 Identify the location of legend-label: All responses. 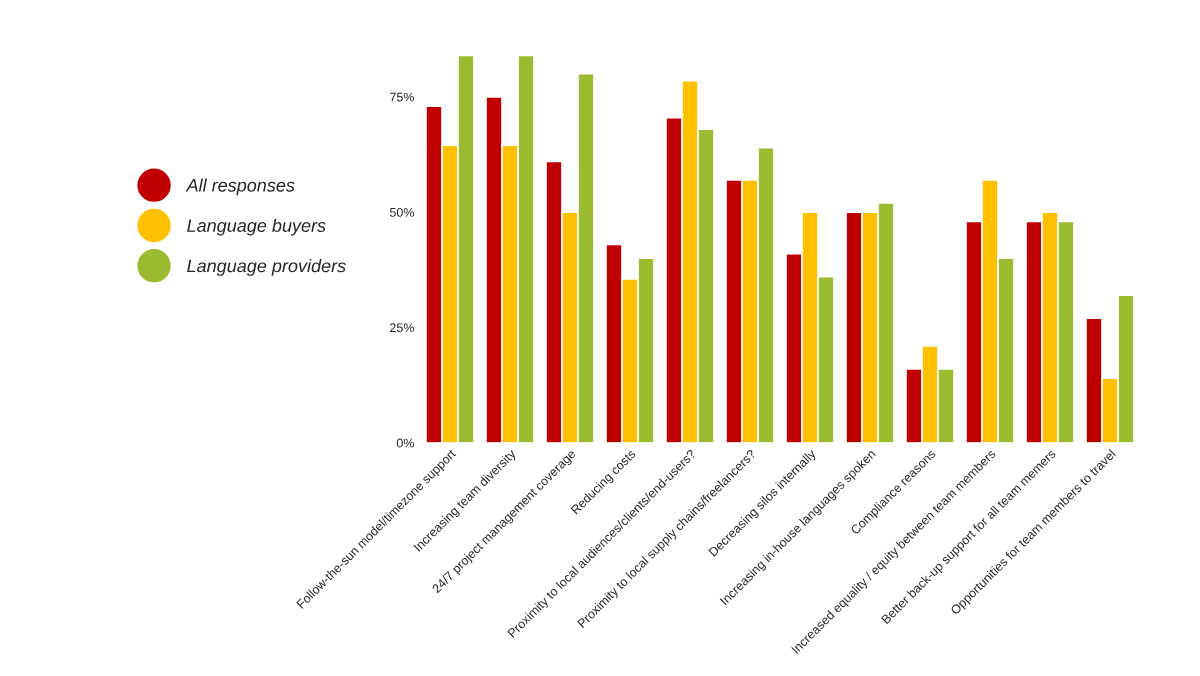
(240, 187).